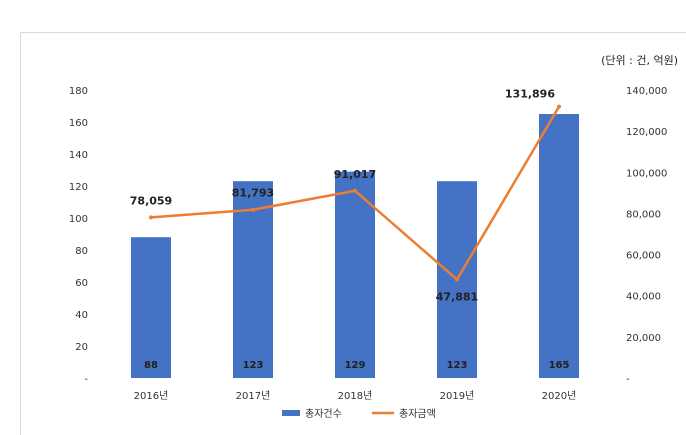  I want to click on category-label: 2018년, so click(355, 396).